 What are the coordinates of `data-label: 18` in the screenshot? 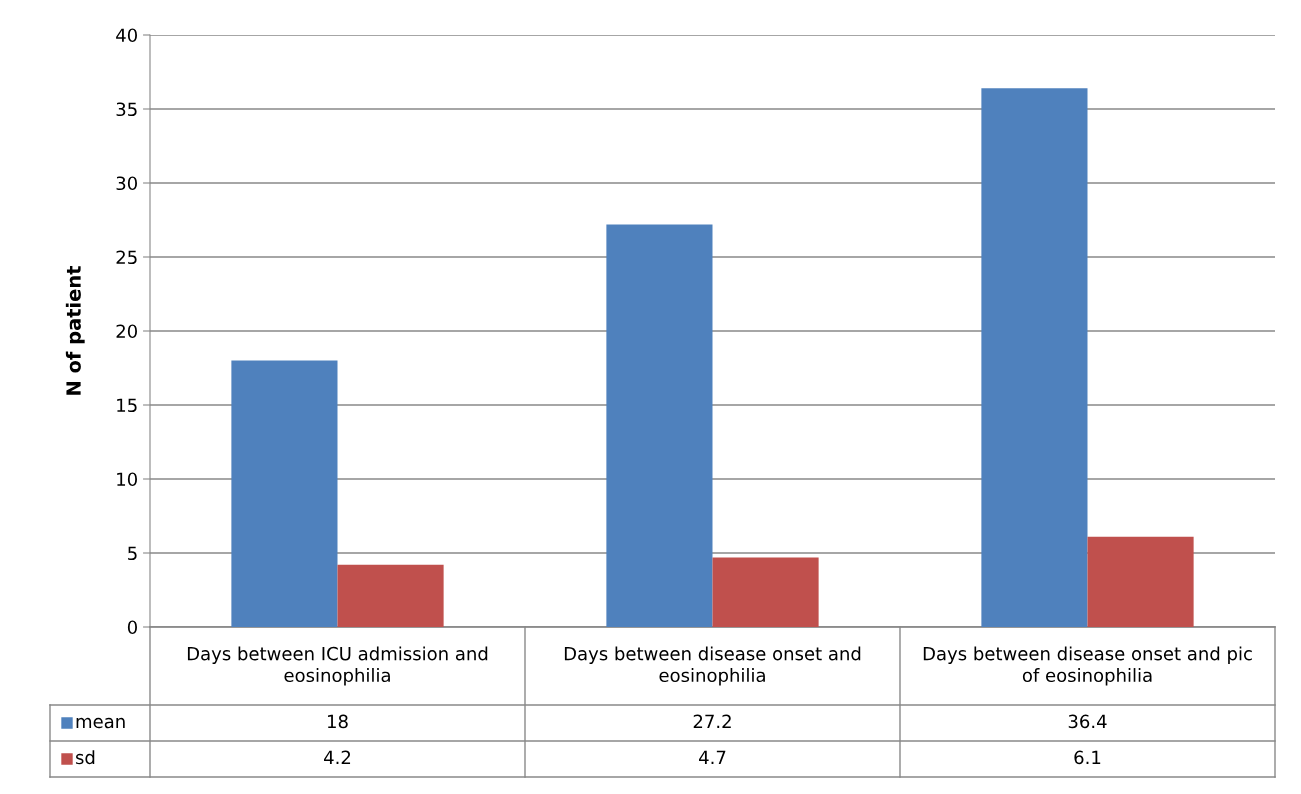 It's located at (338, 721).